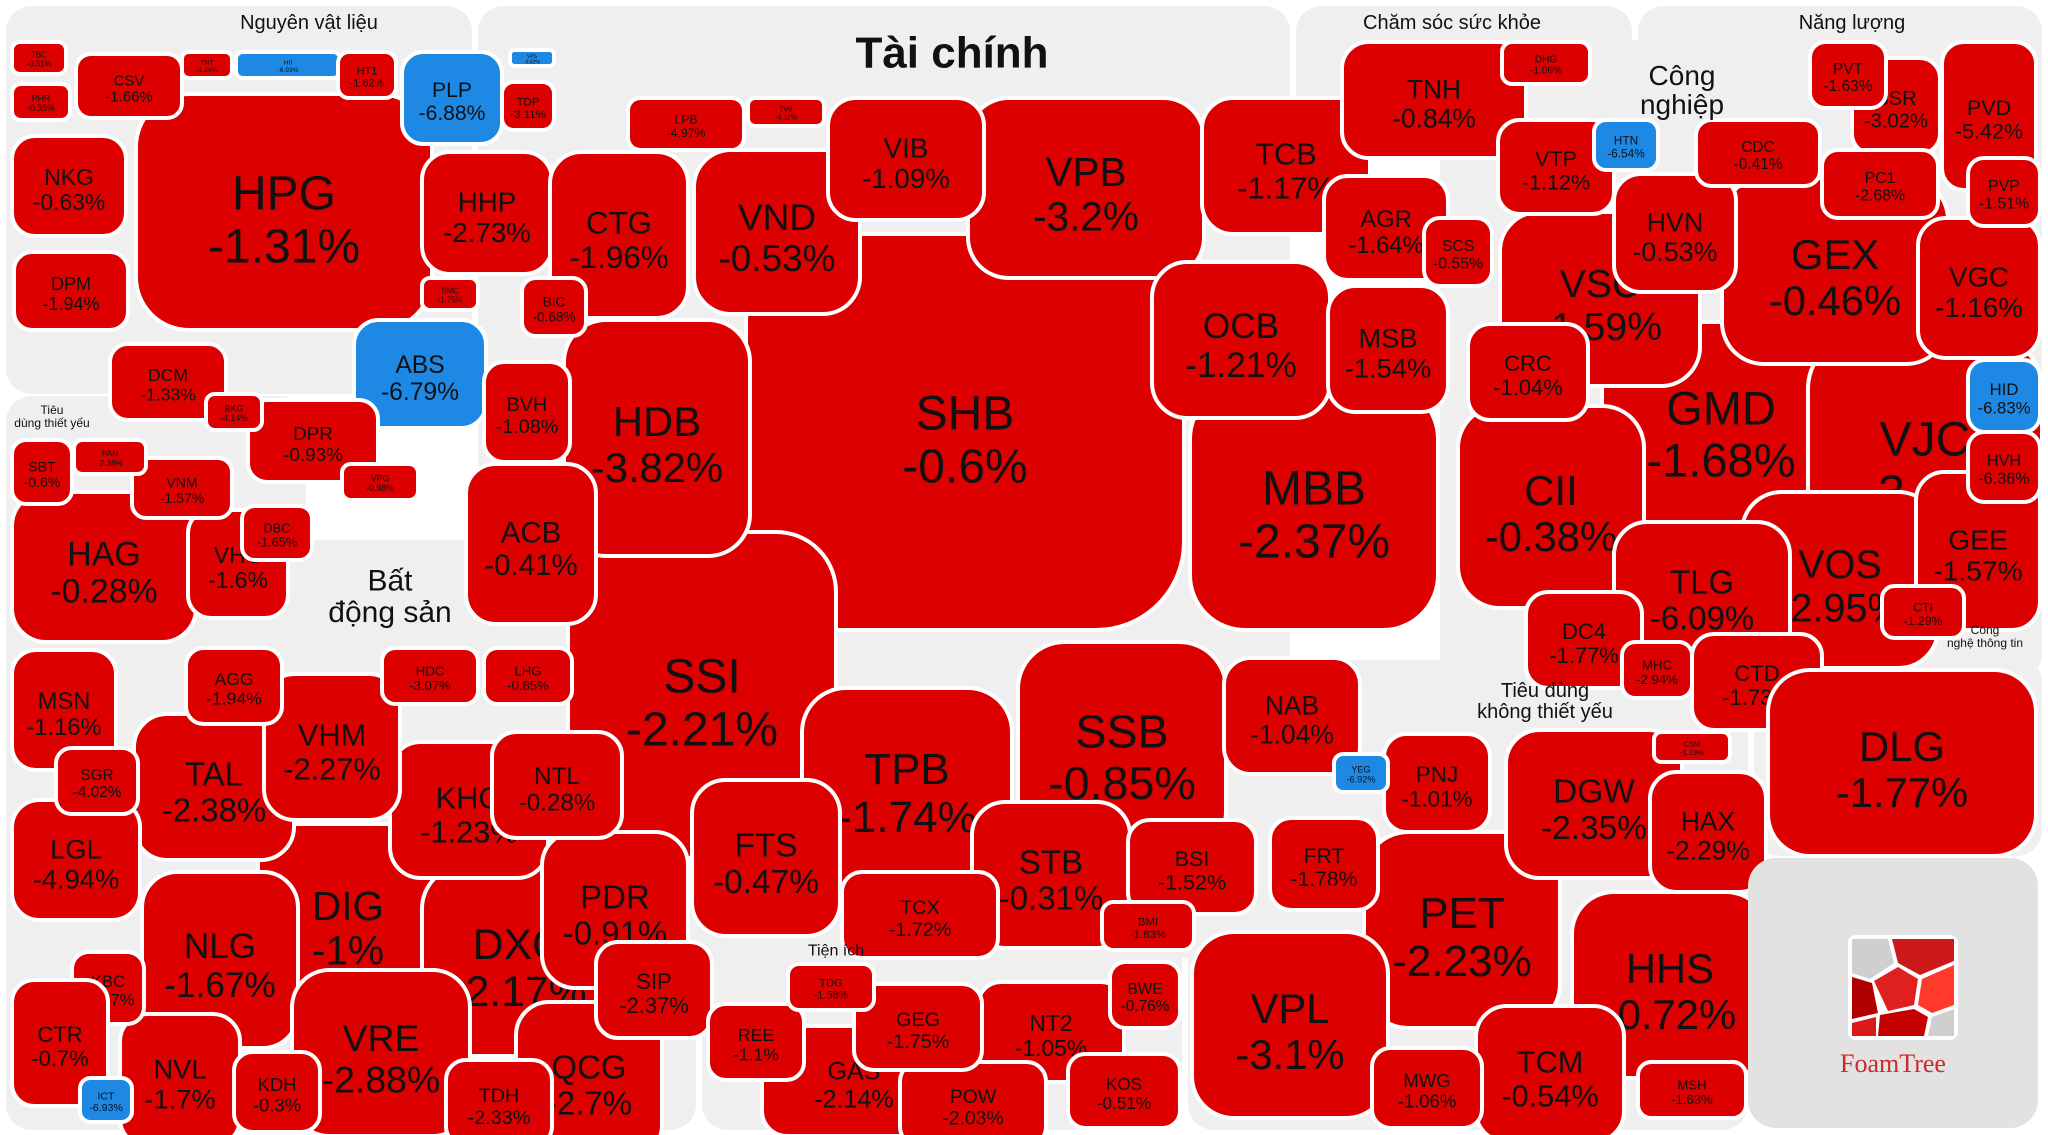 This screenshot has height=1135, width=2048. What do you see at coordinates (1386, 228) in the screenshot?
I see `cell-agr: AGR-1.64%` at bounding box center [1386, 228].